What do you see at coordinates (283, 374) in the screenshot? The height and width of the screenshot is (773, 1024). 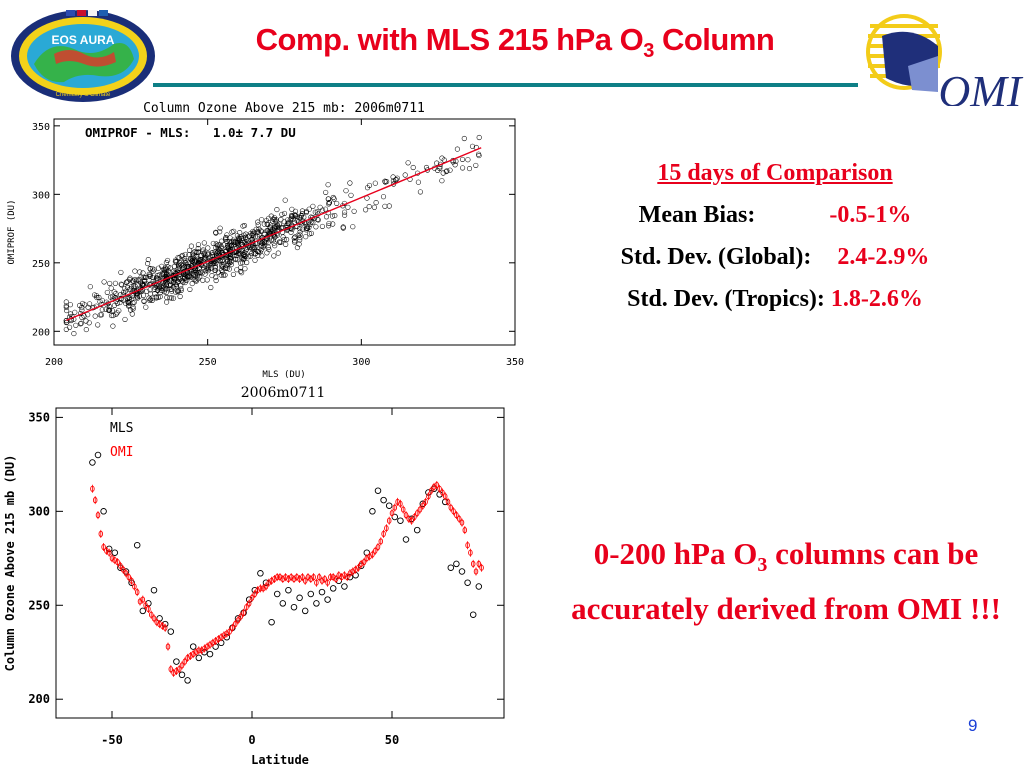 I see `scatter-x-label: MLS (DU)` at bounding box center [283, 374].